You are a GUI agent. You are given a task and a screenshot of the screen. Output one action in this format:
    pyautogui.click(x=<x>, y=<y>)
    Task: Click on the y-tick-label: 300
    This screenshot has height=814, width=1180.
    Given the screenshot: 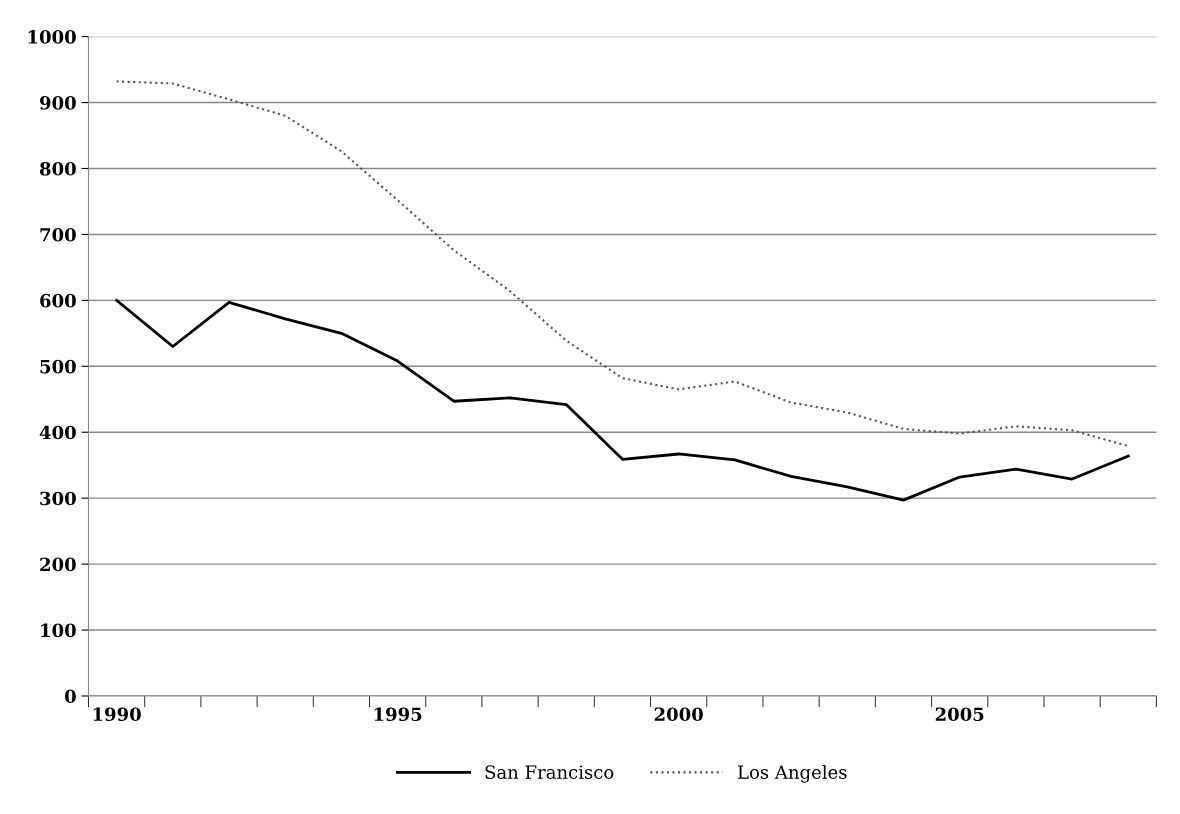 What is the action you would take?
    pyautogui.click(x=58, y=498)
    